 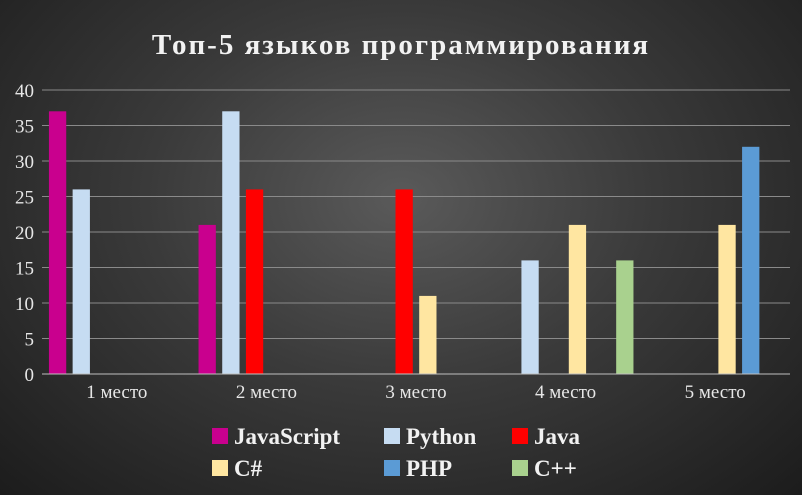 What do you see at coordinates (401, 45) in the screenshot?
I see `chart-title: Топ-5 языков программирования` at bounding box center [401, 45].